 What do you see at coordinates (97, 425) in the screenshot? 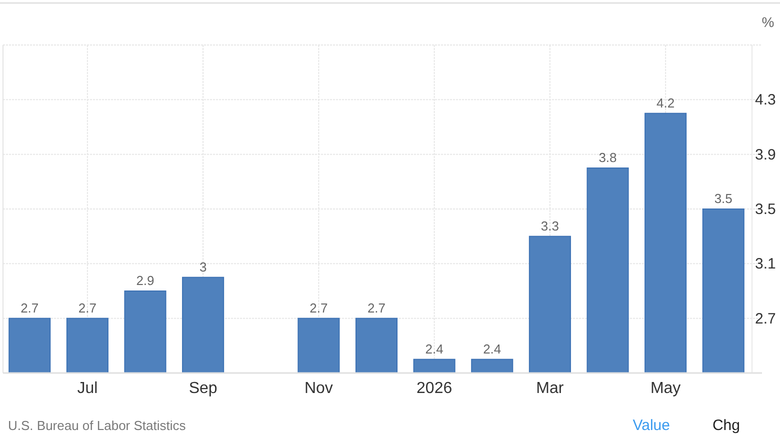
I see `text: U.S. Bureau of Labor Statistics` at bounding box center [97, 425].